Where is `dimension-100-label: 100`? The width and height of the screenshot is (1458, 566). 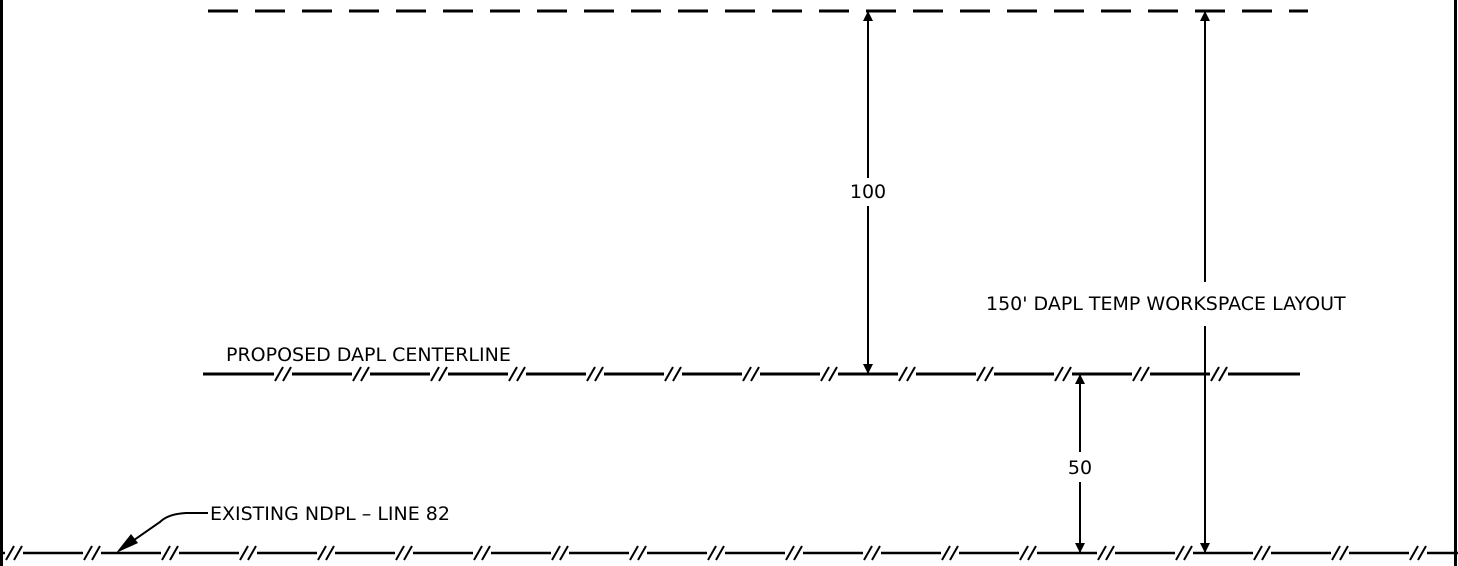 dimension-100-label: 100 is located at coordinates (868, 192).